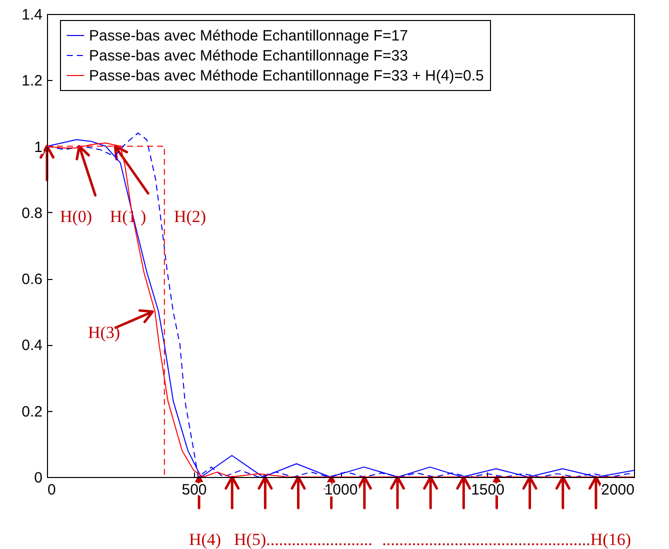 The height and width of the screenshot is (549, 669). I want to click on y-tick-label: 0, so click(38, 478).